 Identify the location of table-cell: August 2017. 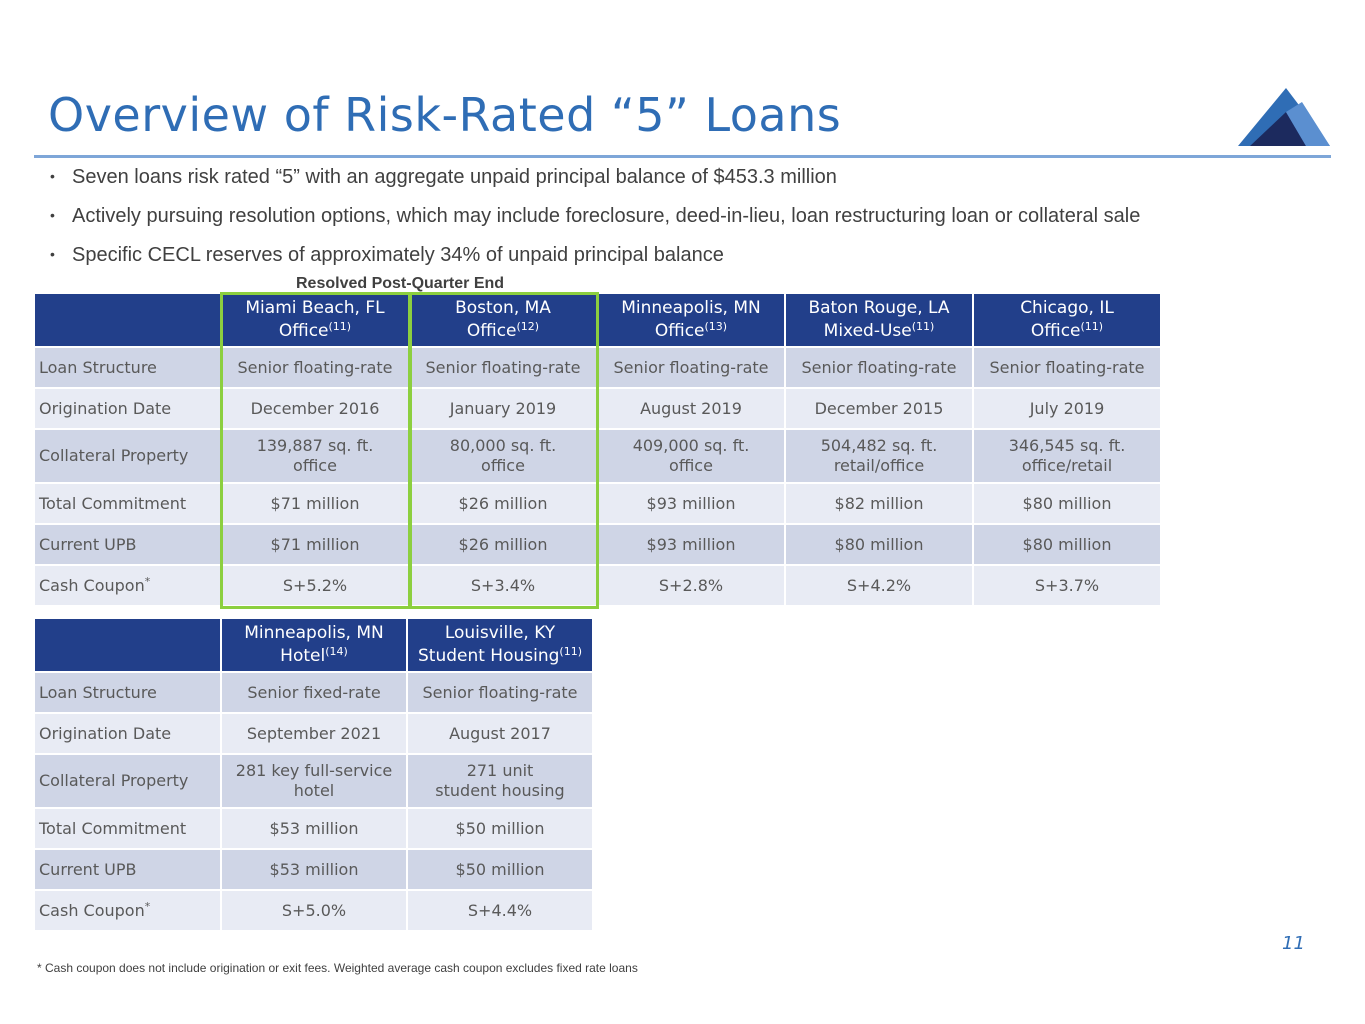
(500, 733).